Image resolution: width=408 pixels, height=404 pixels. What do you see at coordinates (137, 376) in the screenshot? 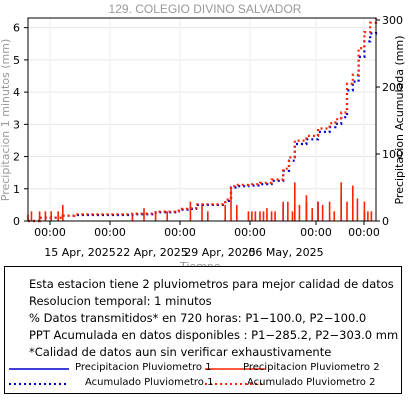
I see `legend-swatches` at bounding box center [137, 376].